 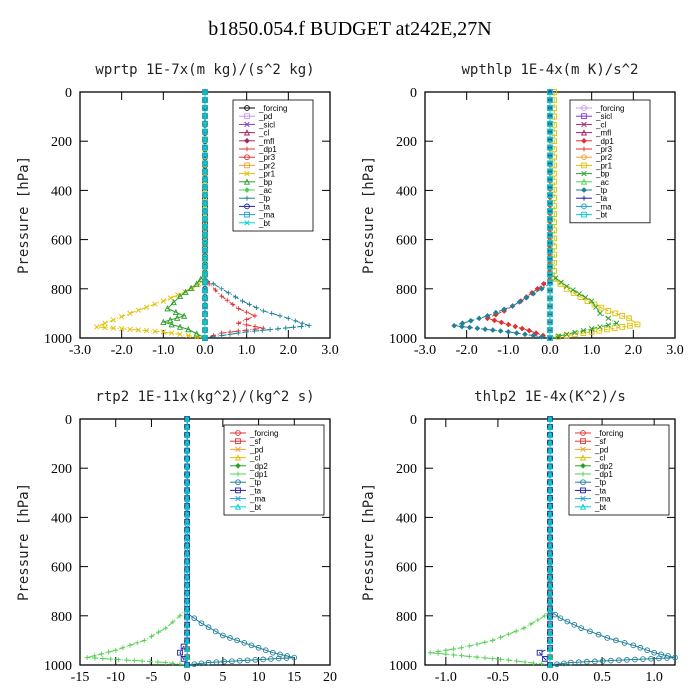 What do you see at coordinates (263, 433) in the screenshot?
I see `legend-label: _forcing` at bounding box center [263, 433].